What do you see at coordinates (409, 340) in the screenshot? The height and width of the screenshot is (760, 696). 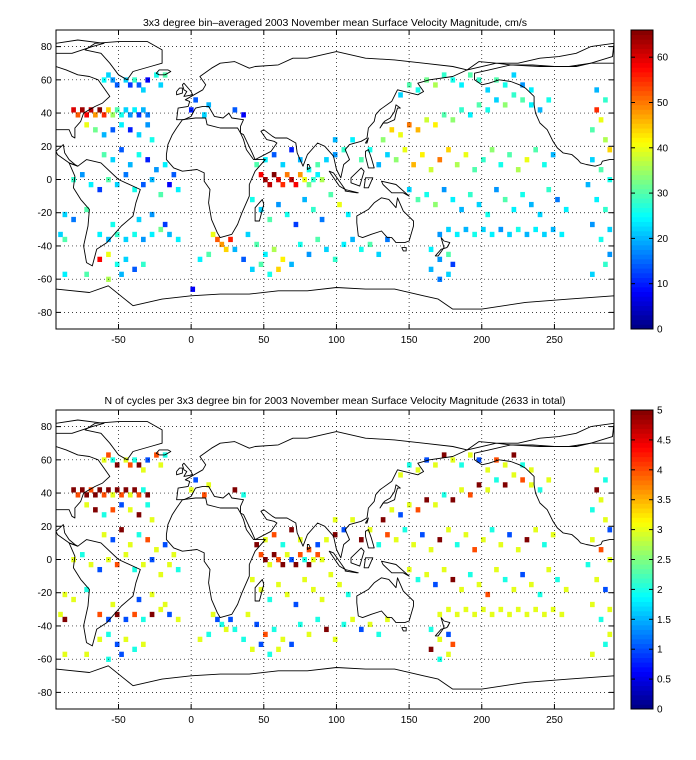 I see `x-tick-label: 150` at bounding box center [409, 340].